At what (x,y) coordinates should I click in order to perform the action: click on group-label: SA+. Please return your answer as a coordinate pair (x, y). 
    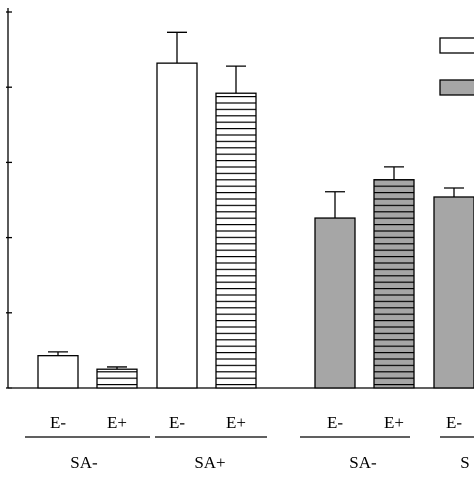
    Looking at the image, I should click on (209, 462).